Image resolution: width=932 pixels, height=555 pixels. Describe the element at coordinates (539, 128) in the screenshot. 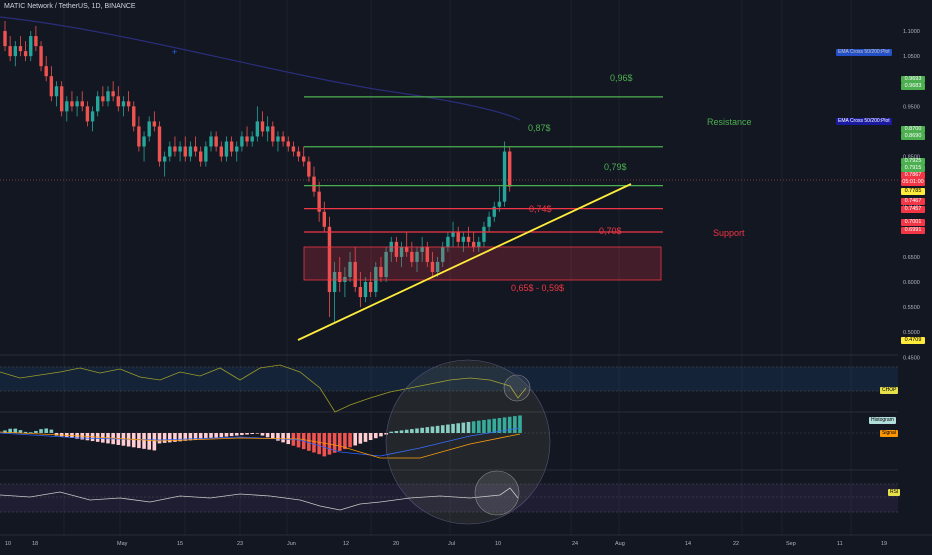

I see `level-087-label: 0,87$` at that location.